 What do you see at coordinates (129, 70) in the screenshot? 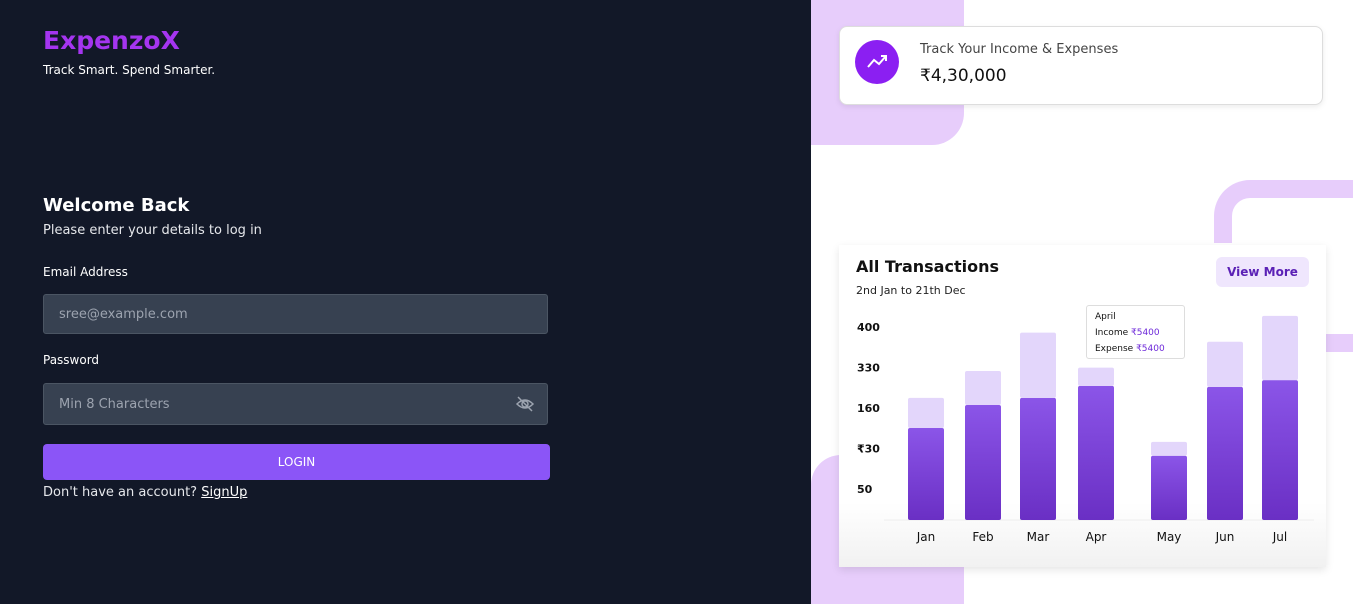
I see `tagline: Track Smart. Spend Smarter.` at bounding box center [129, 70].